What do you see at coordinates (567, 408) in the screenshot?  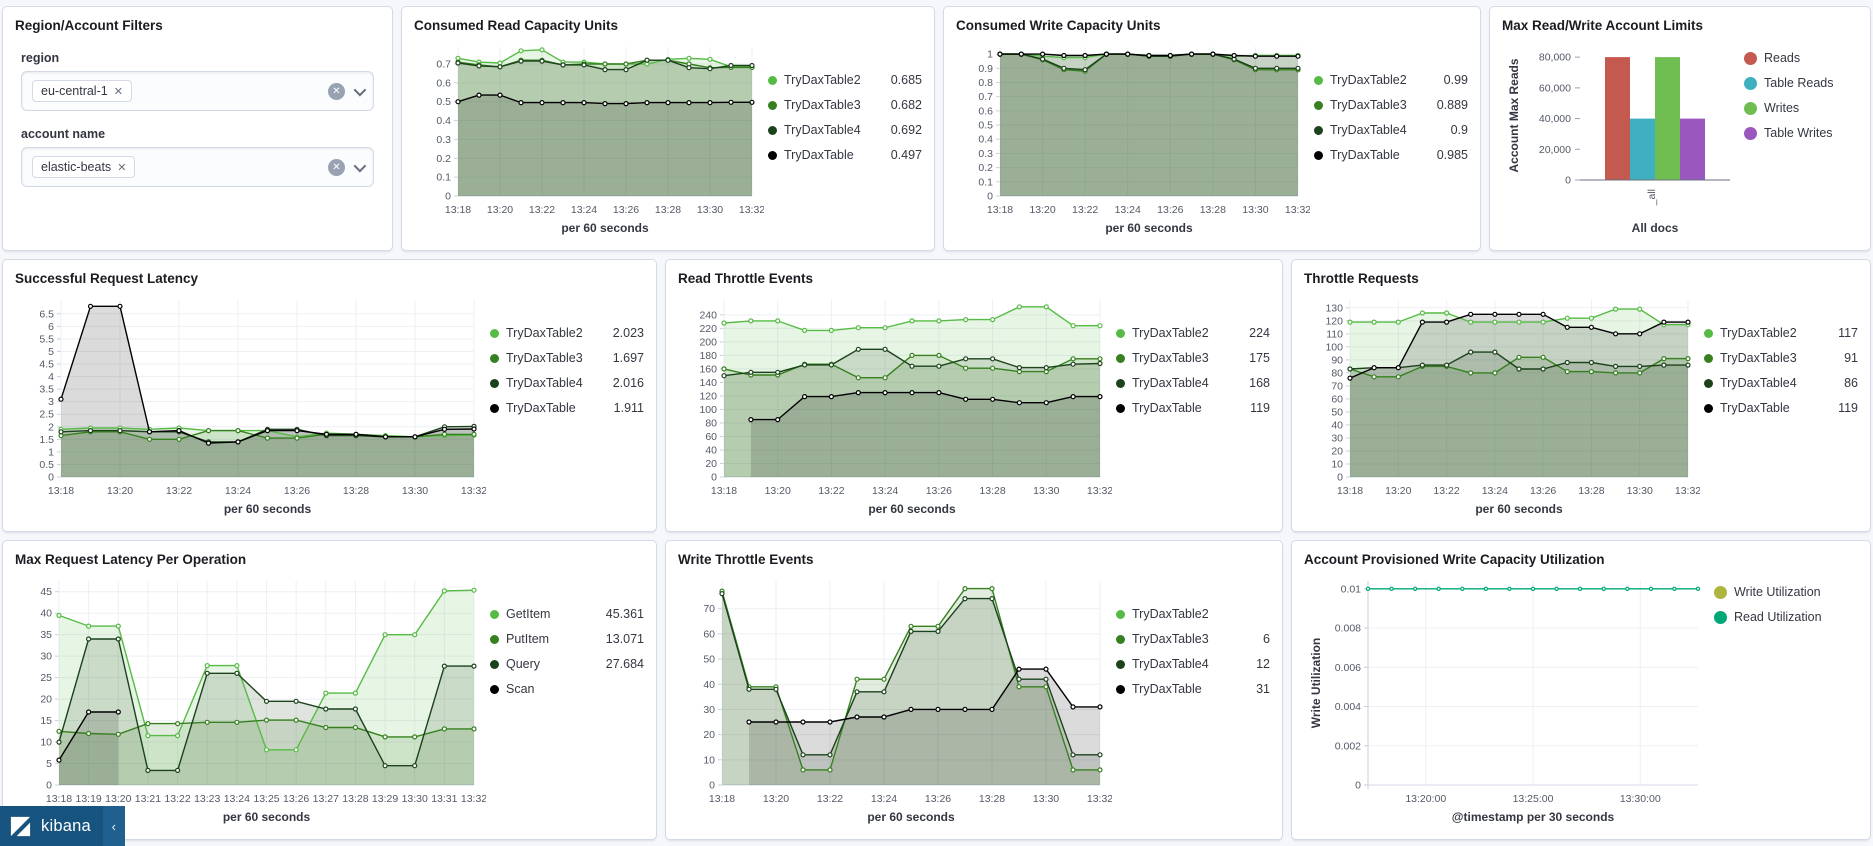 I see `legend-item-trydaxtable: TryDaxTable 1.911` at bounding box center [567, 408].